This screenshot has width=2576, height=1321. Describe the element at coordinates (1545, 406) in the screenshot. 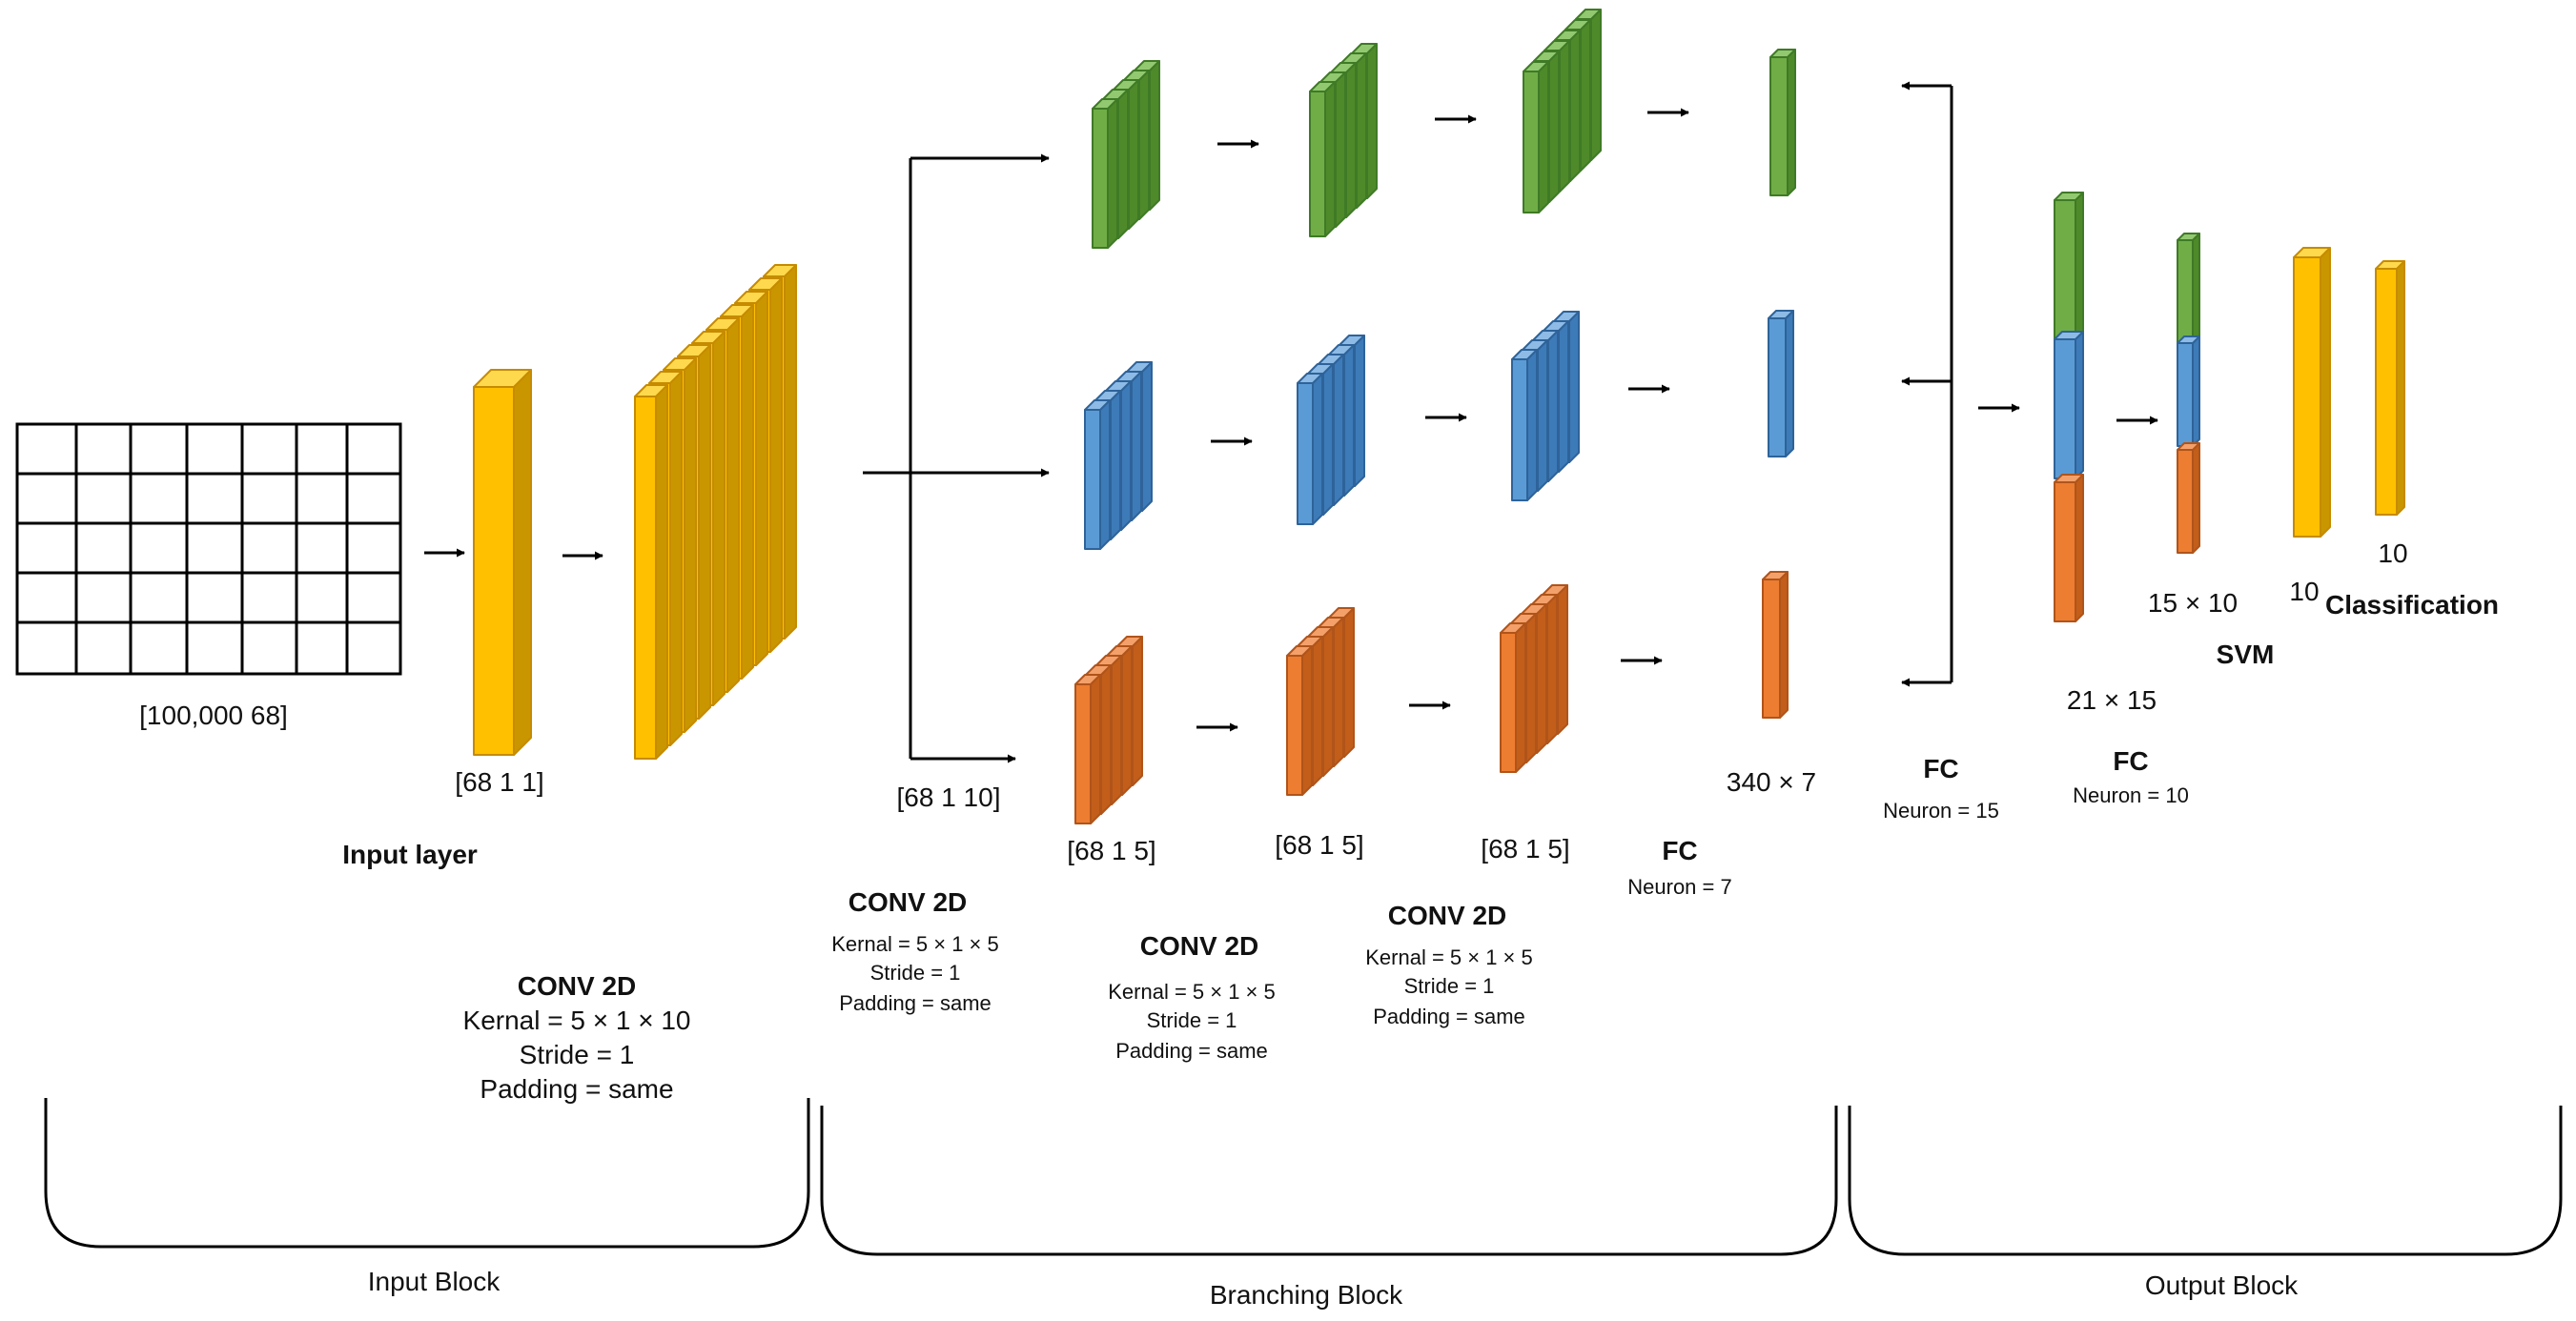

I see `blue-conv3-stack` at that location.